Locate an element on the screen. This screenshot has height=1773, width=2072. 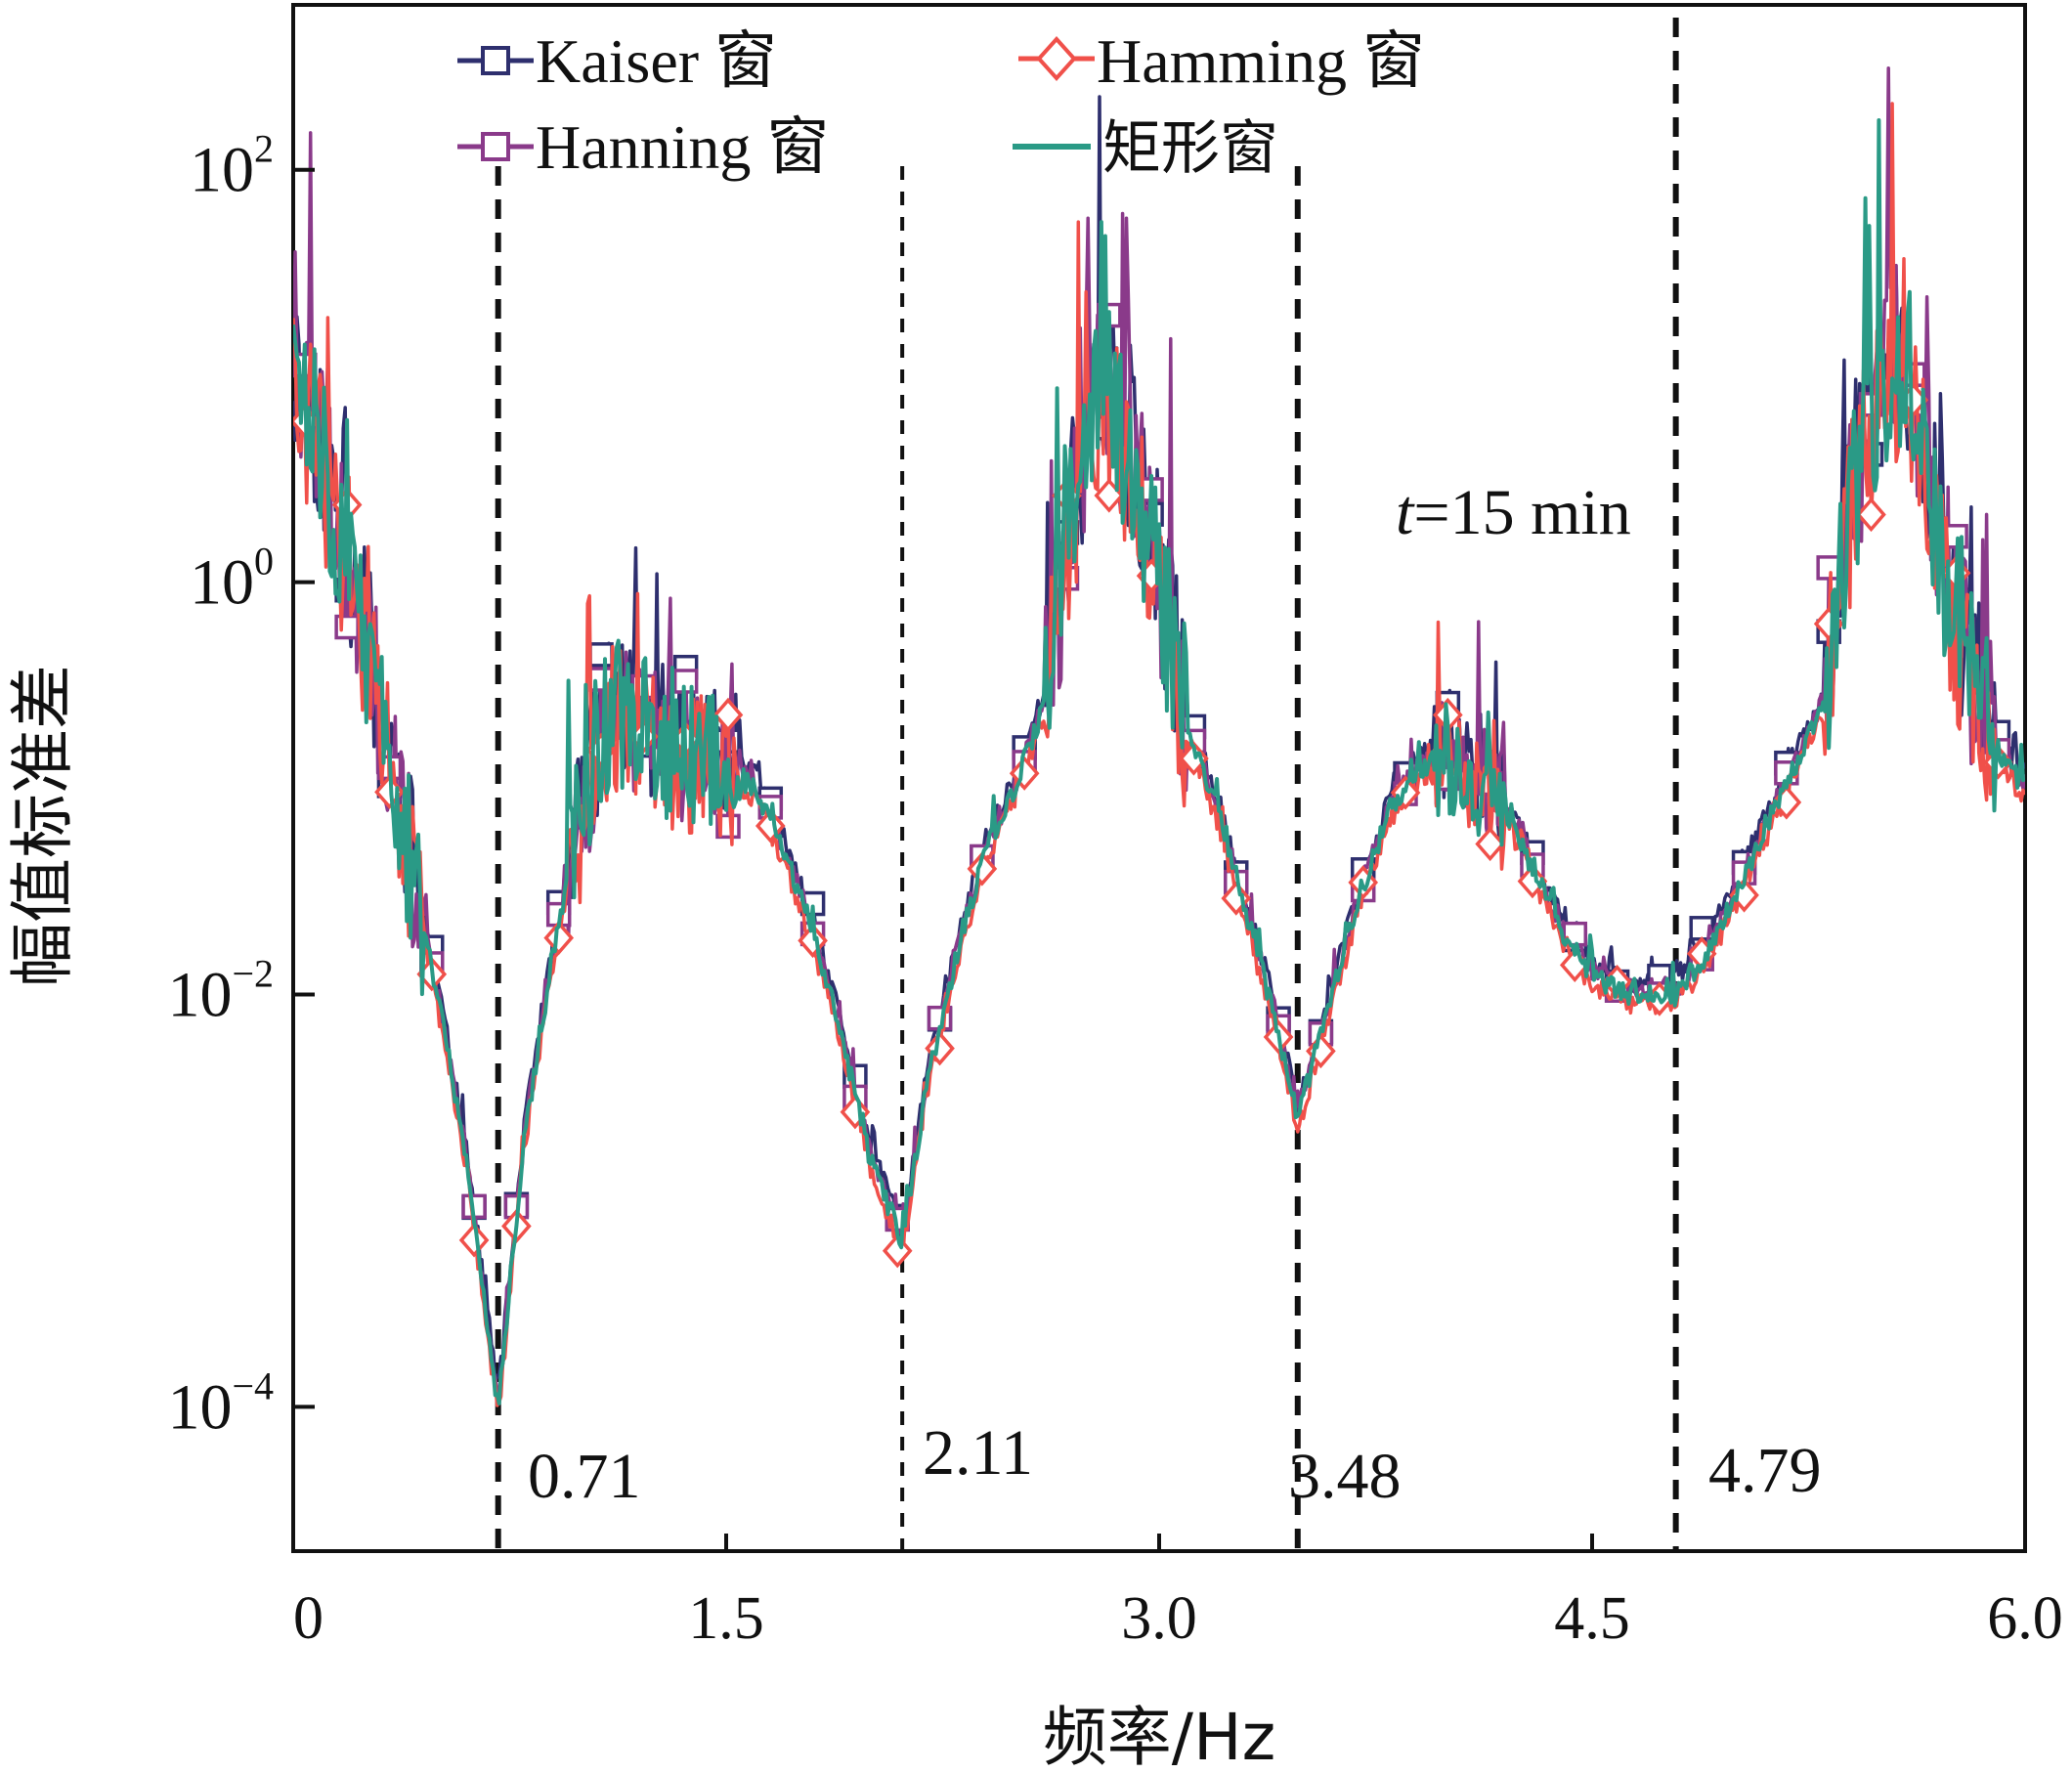
y-tick-label: 10⁻² is located at coordinates (220, 990).